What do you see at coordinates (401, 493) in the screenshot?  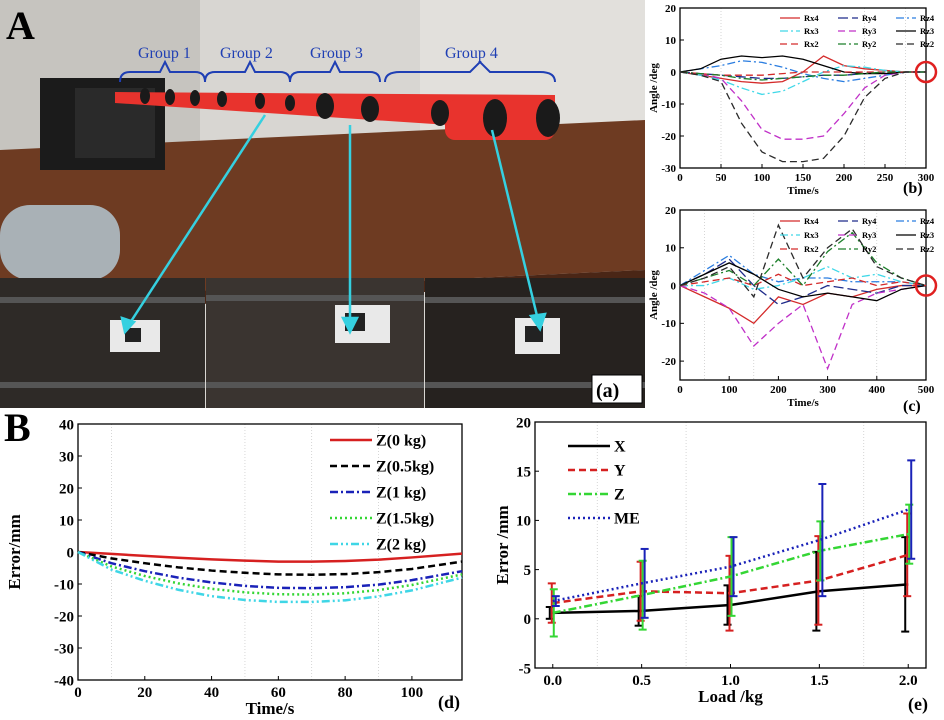 I see `legend-label: Z(1 kg)` at bounding box center [401, 493].